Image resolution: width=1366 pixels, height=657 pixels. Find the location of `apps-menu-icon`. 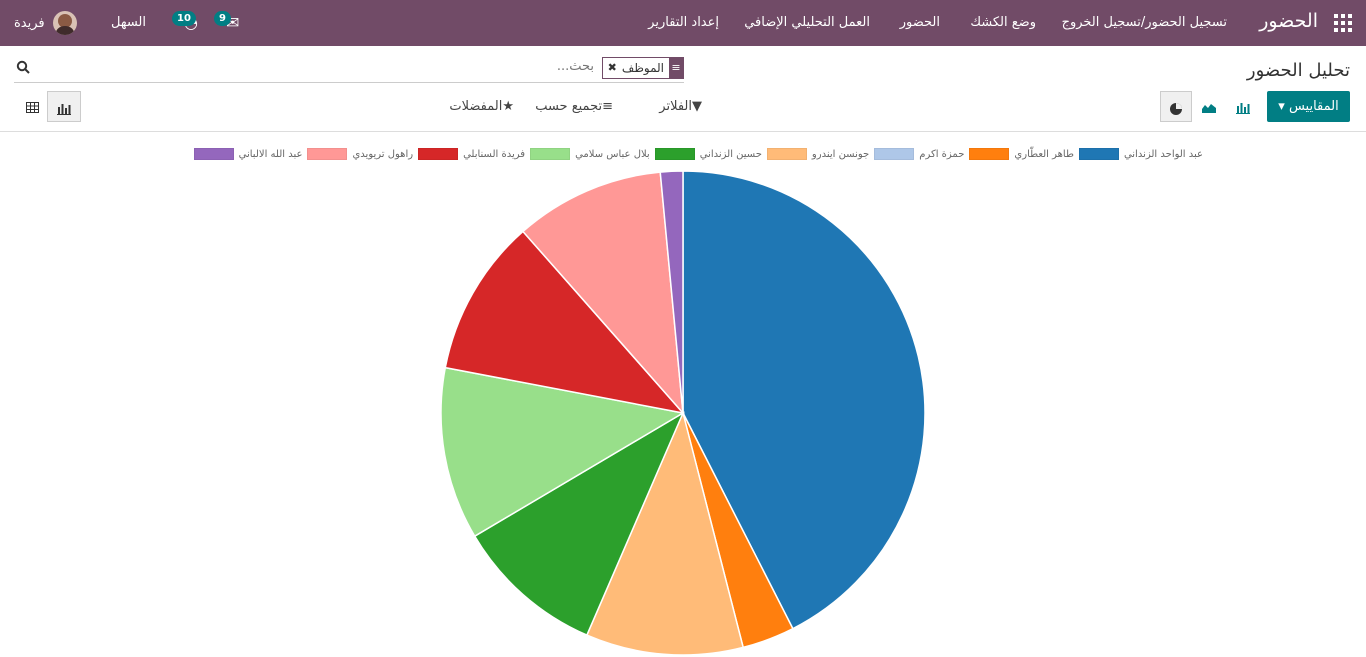

apps-menu-icon is located at coordinates (1343, 23).